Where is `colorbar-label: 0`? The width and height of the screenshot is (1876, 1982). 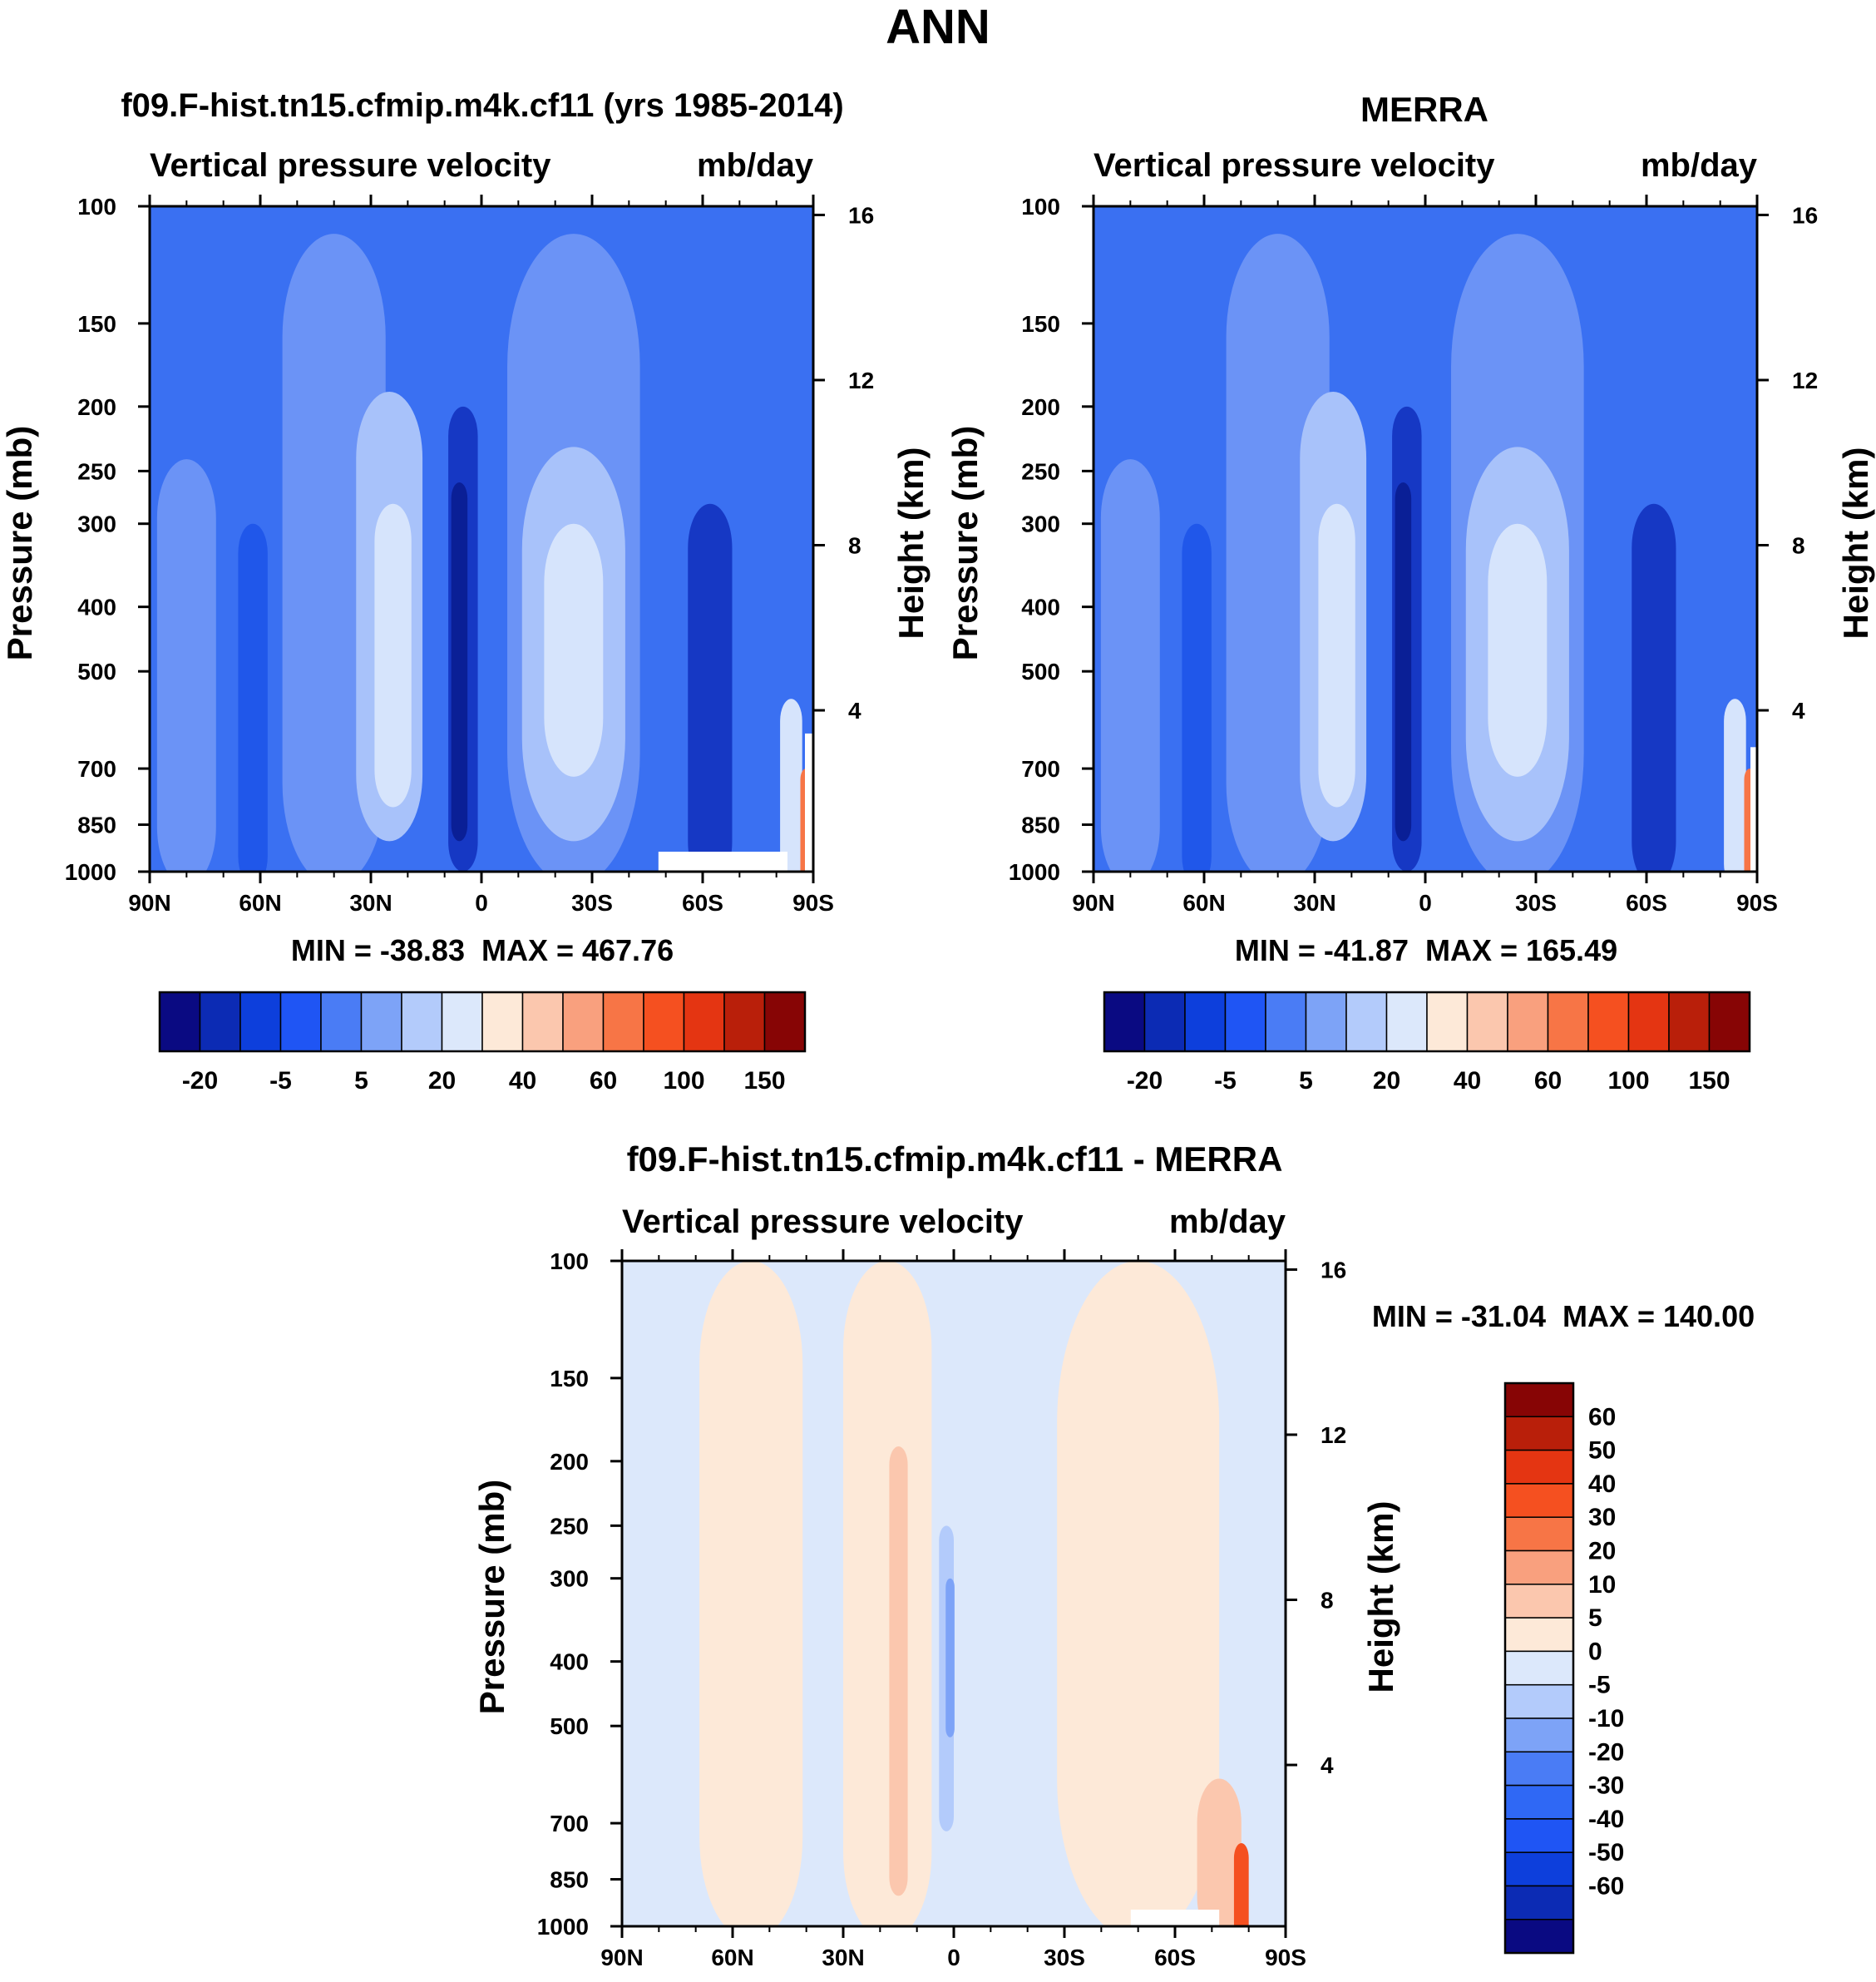 colorbar-label: 0 is located at coordinates (1595, 1651).